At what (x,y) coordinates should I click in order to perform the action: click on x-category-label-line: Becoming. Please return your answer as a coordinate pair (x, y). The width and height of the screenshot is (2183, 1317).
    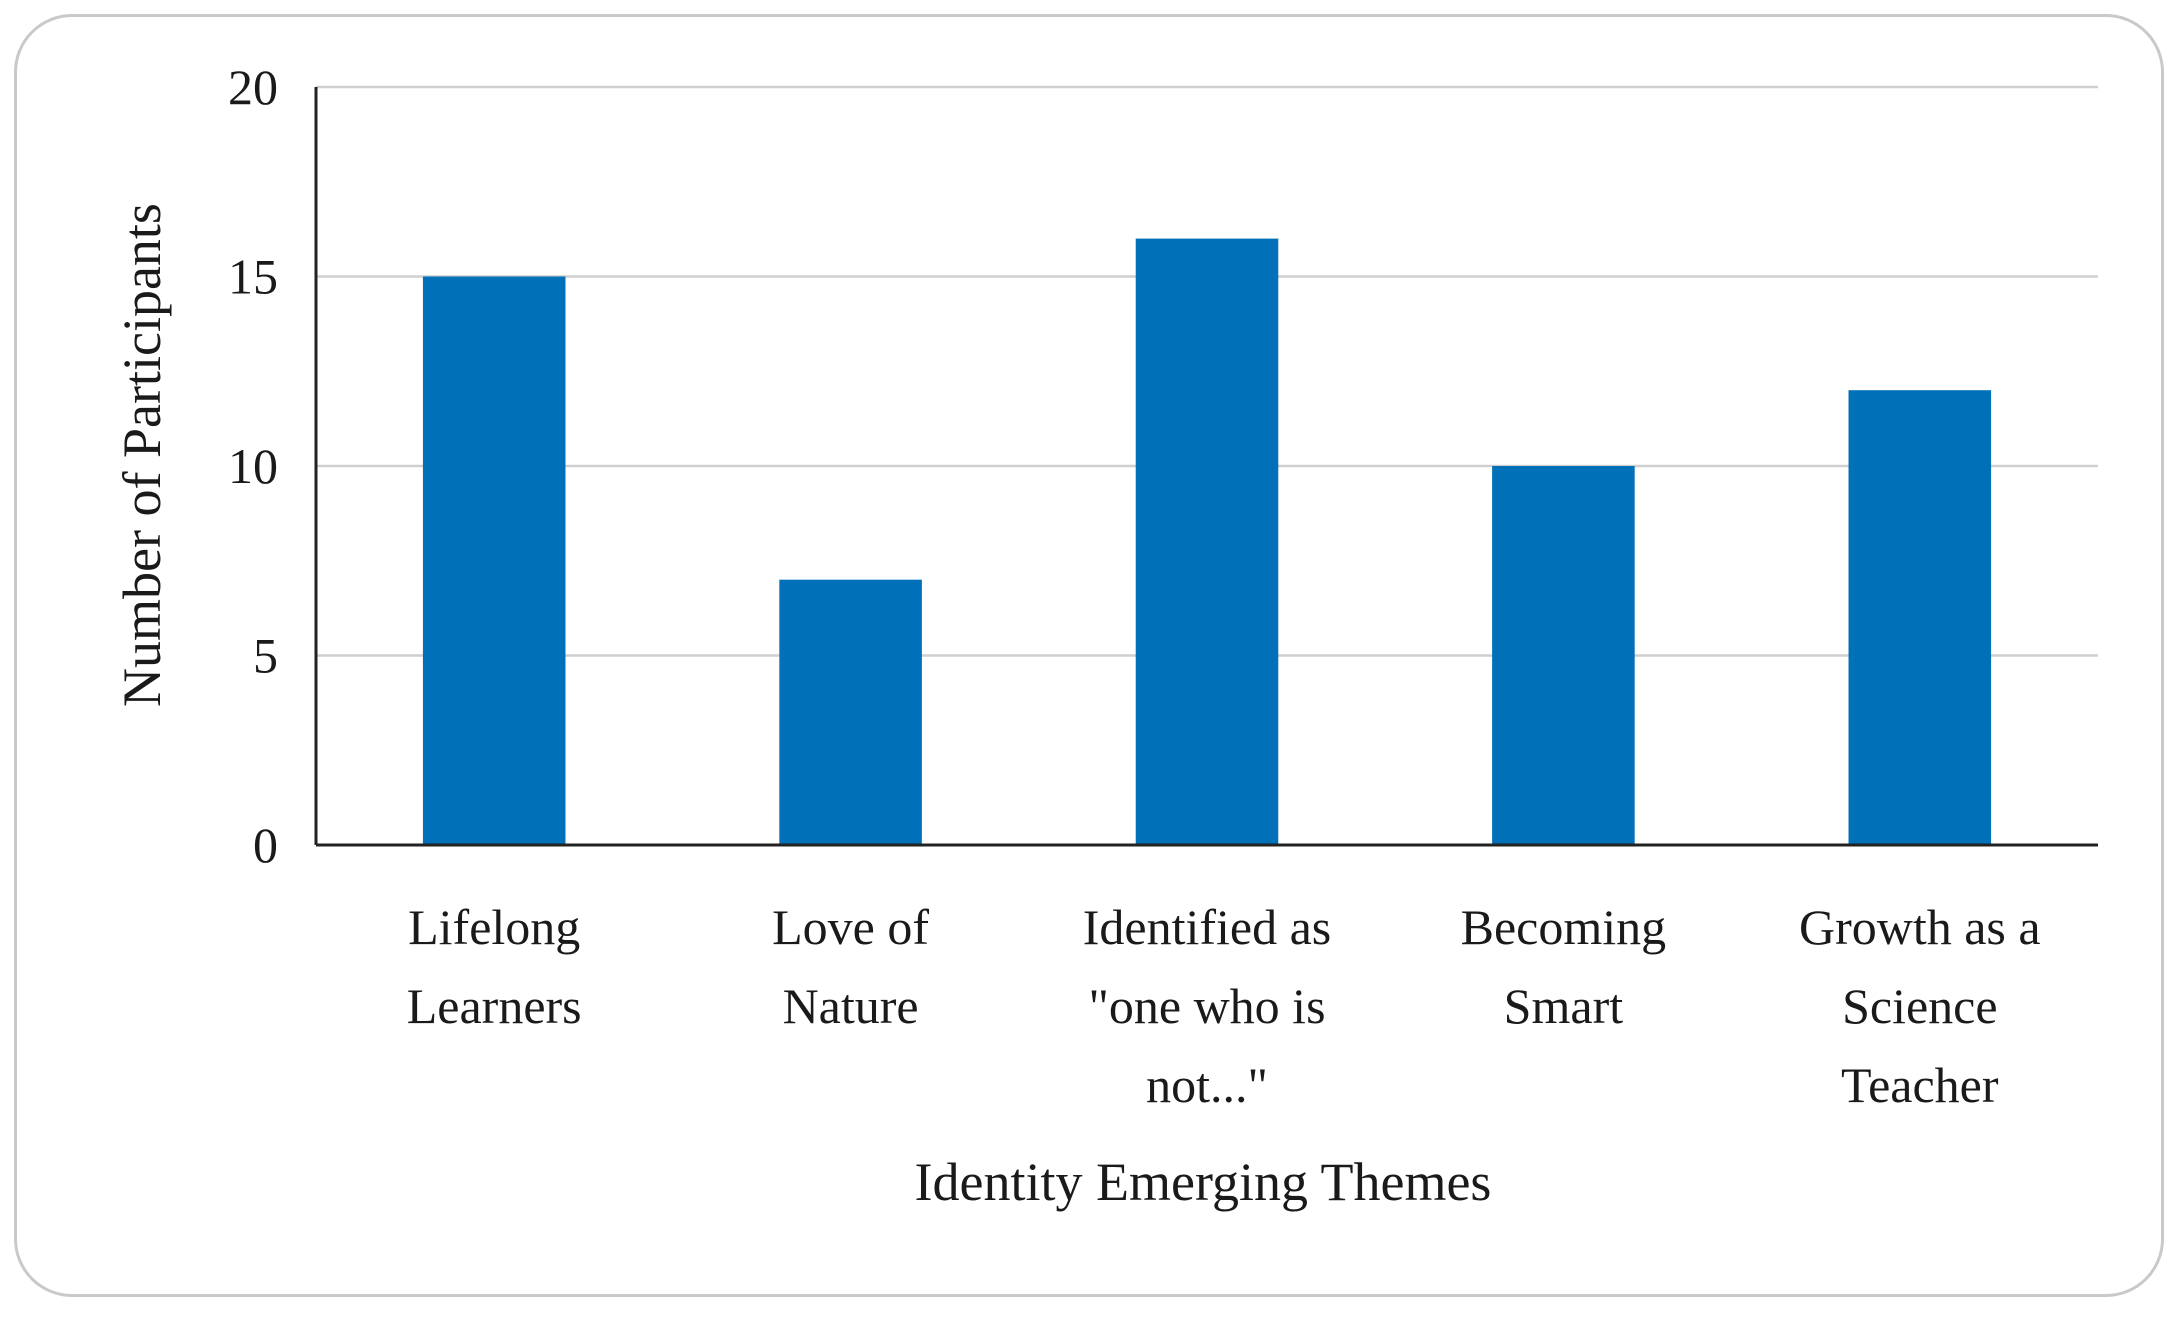
    Looking at the image, I should click on (1564, 927).